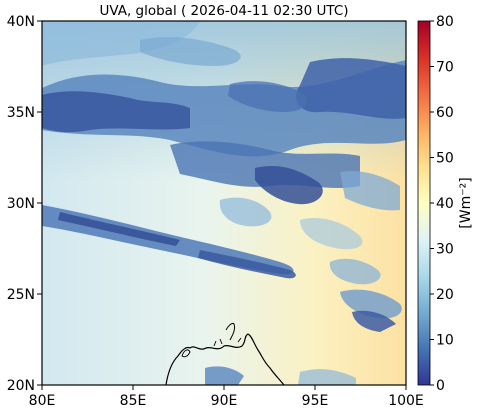  I want to click on coastline-island, so click(186, 353).